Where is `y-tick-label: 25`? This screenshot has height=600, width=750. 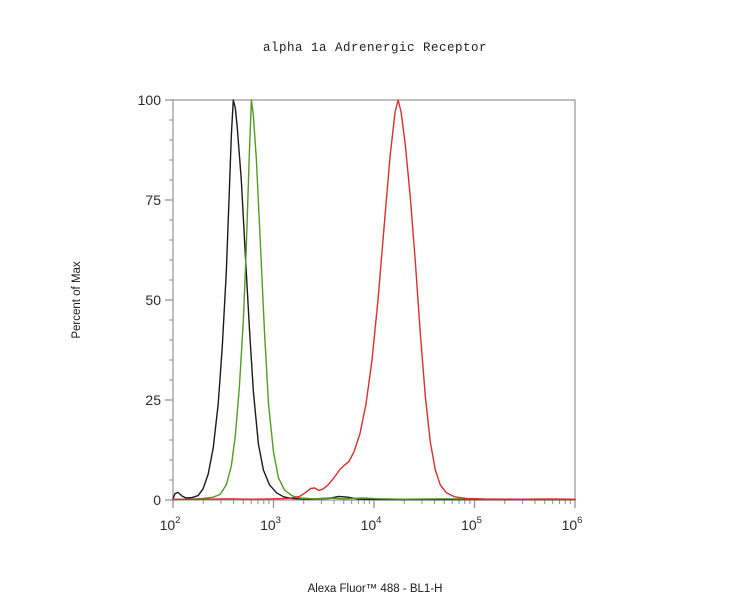
y-tick-label: 25 is located at coordinates (153, 400).